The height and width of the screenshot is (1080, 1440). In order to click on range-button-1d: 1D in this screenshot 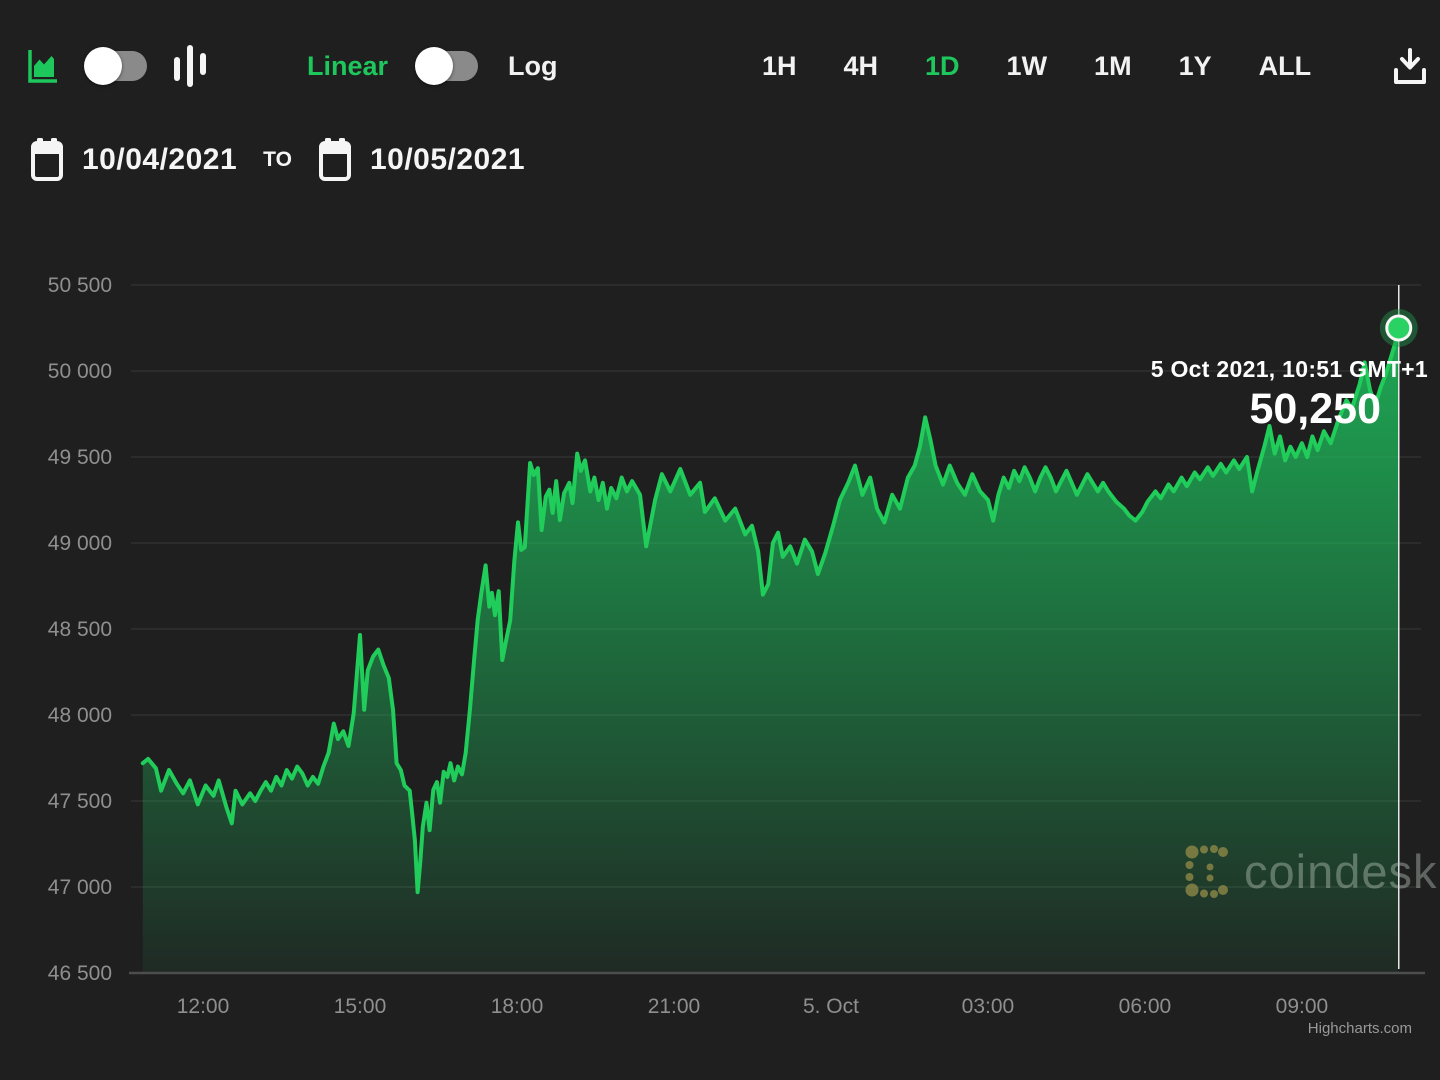, I will do `click(942, 65)`.